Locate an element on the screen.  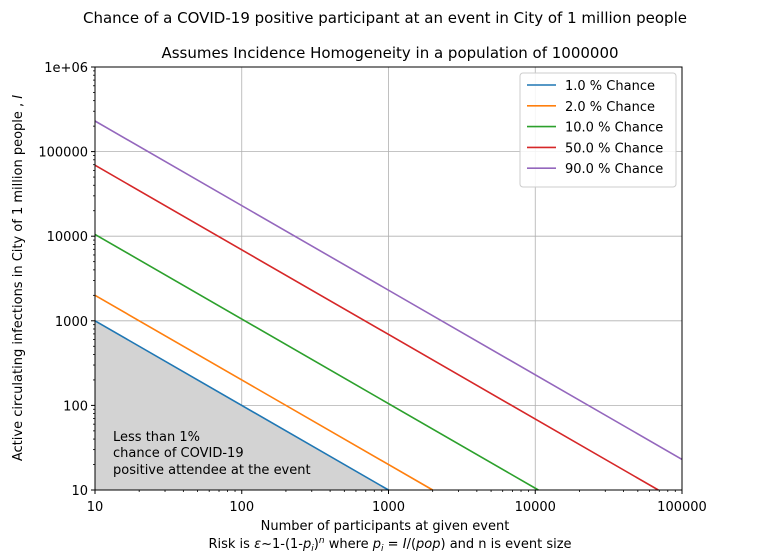
annotation-line-2: chance of COVID-19 is located at coordinates (178, 453).